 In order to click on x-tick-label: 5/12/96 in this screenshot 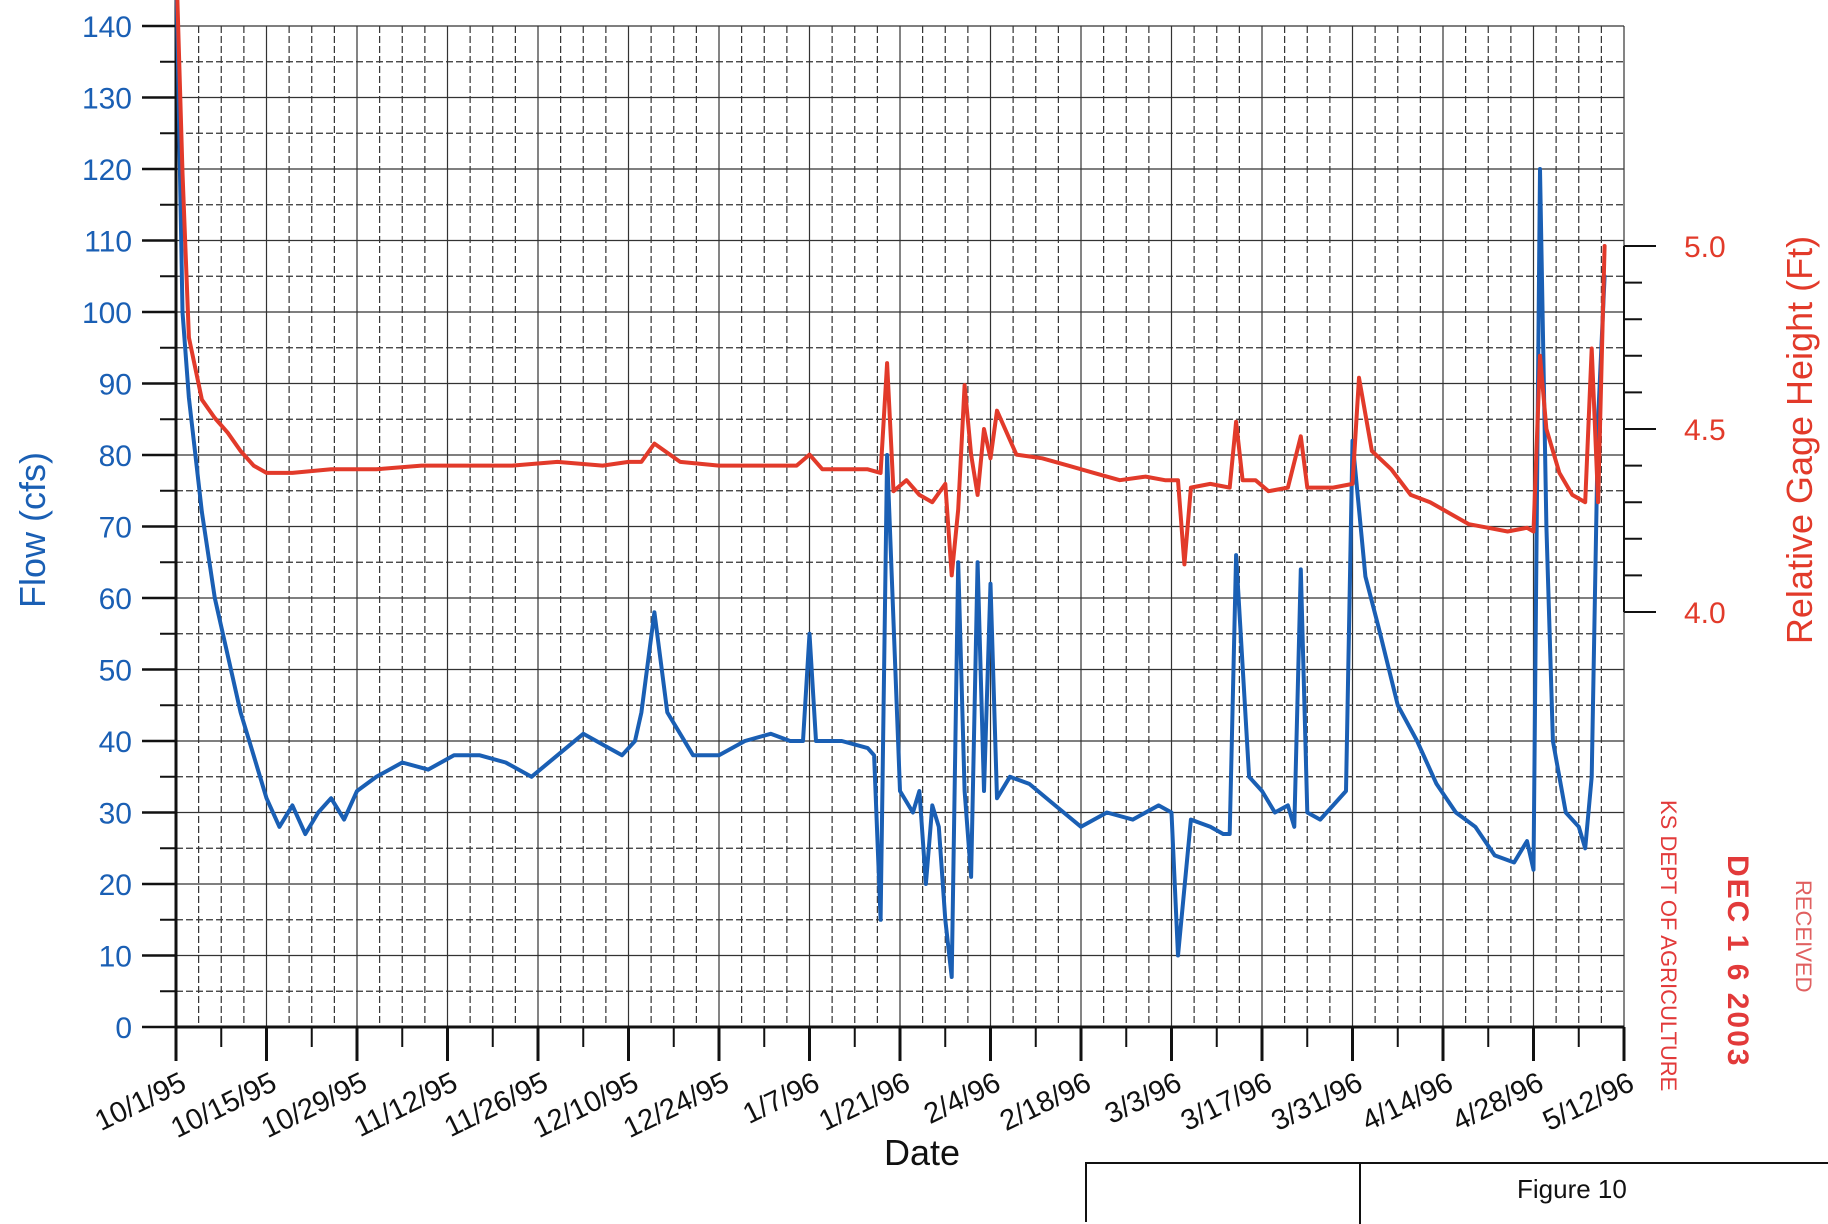, I will do `click(1588, 1102)`.